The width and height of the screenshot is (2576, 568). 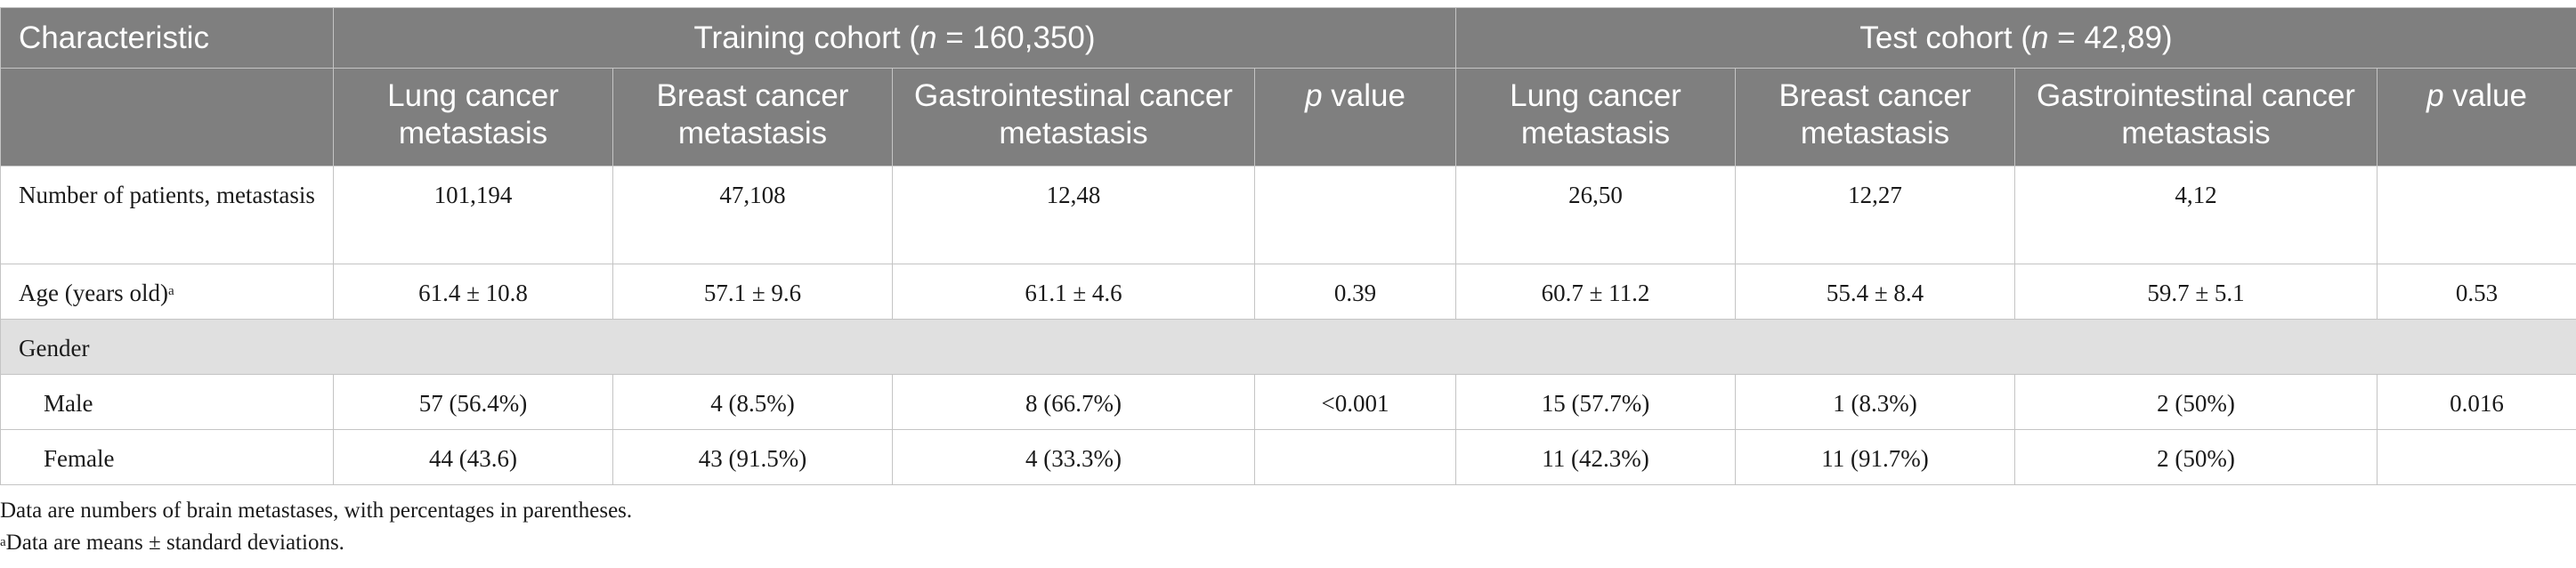 I want to click on table-cell: 12,48, so click(x=1074, y=215).